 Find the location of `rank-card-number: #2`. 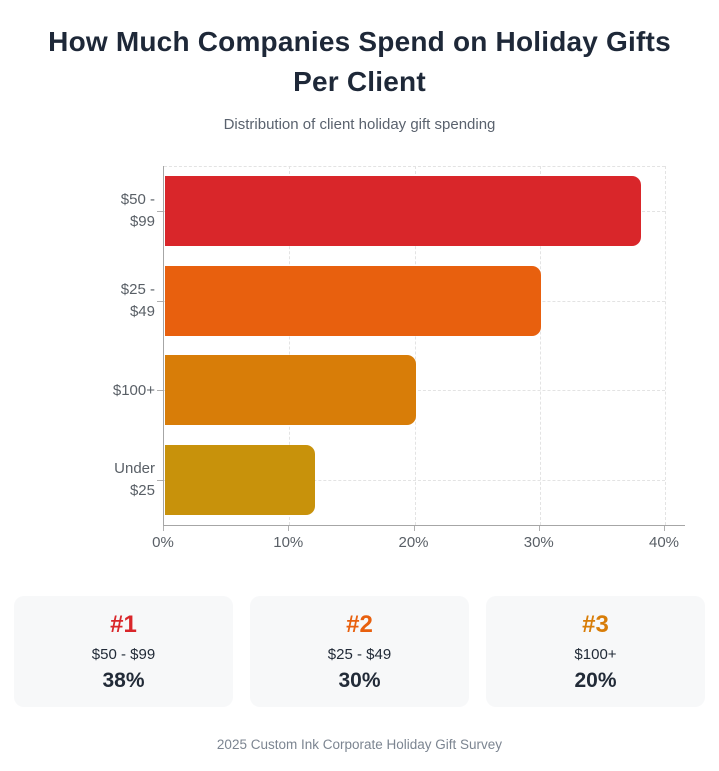

rank-card-number: #2 is located at coordinates (359, 625).